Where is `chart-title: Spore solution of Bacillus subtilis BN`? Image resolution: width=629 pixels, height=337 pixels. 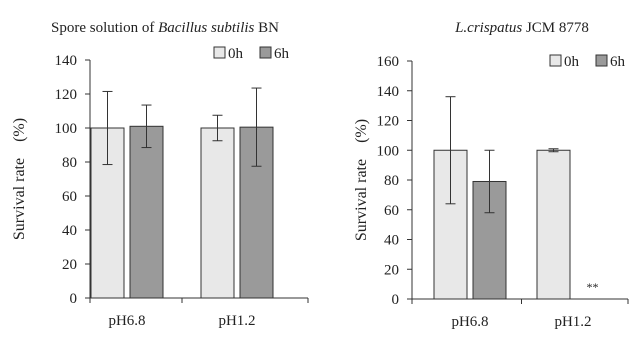 chart-title: Spore solution of Bacillus subtilis BN is located at coordinates (165, 28).